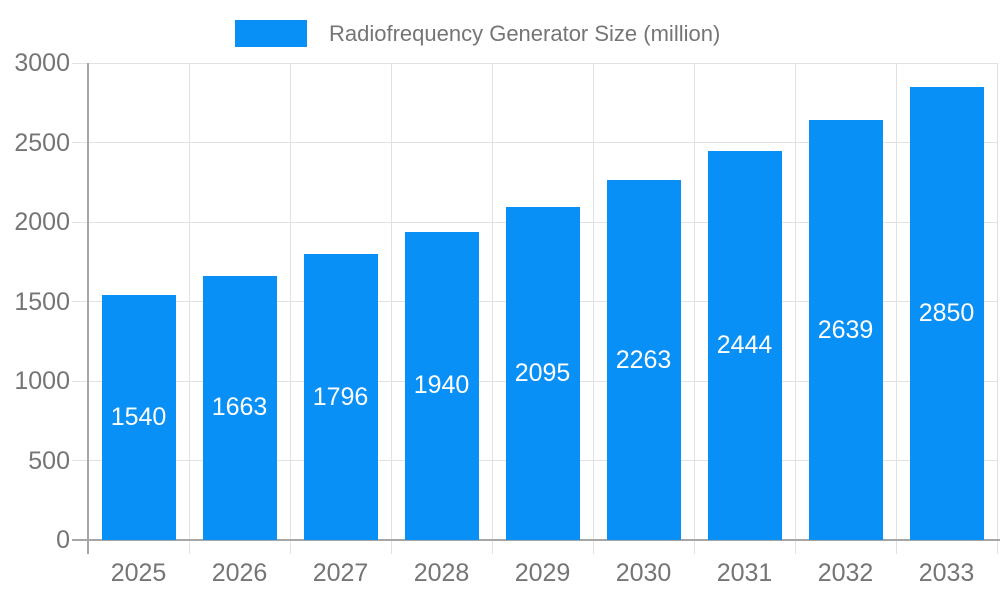 The image size is (1000, 600). What do you see at coordinates (138, 573) in the screenshot?
I see `x-axis-tick-label: 2025` at bounding box center [138, 573].